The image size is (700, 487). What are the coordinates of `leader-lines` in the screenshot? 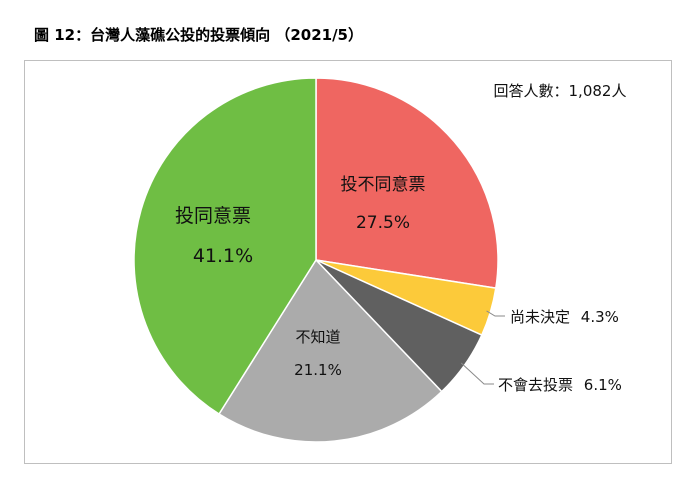 It's located at (482, 347).